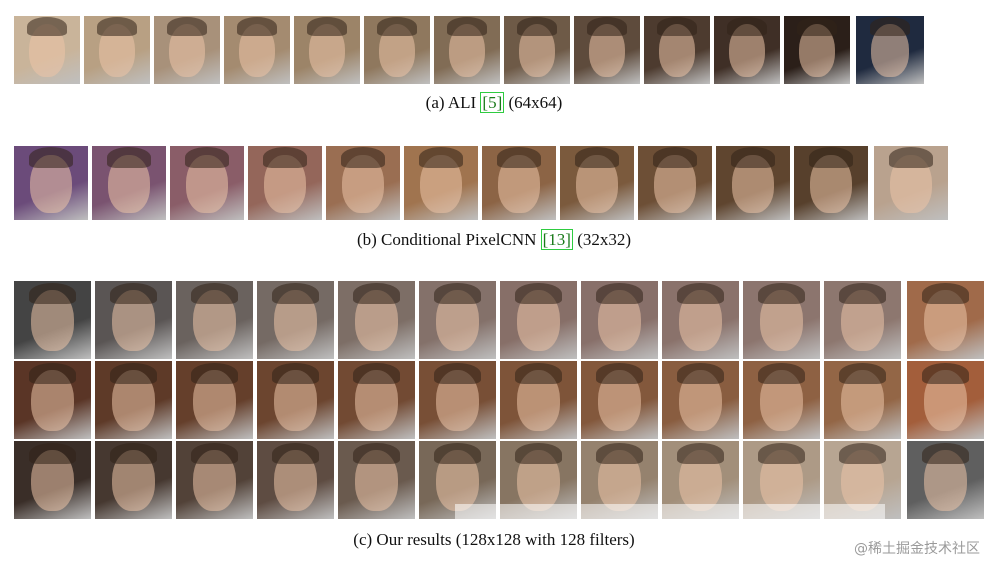  Describe the element at coordinates (917, 549) in the screenshot. I see `site-watermark: @稀土掘金技术社区` at that location.